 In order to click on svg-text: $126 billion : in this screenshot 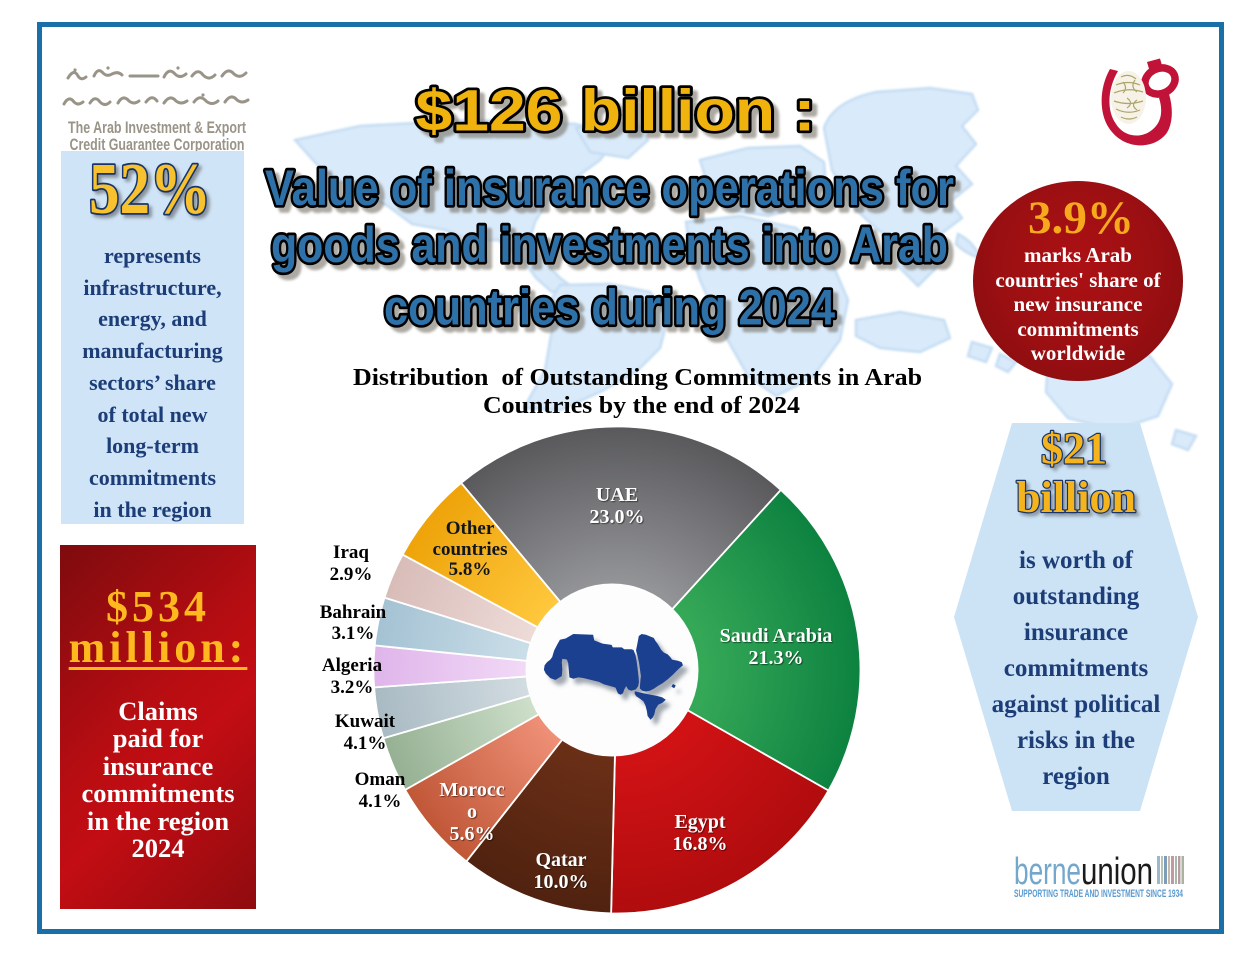, I will do `click(616, 111)`.